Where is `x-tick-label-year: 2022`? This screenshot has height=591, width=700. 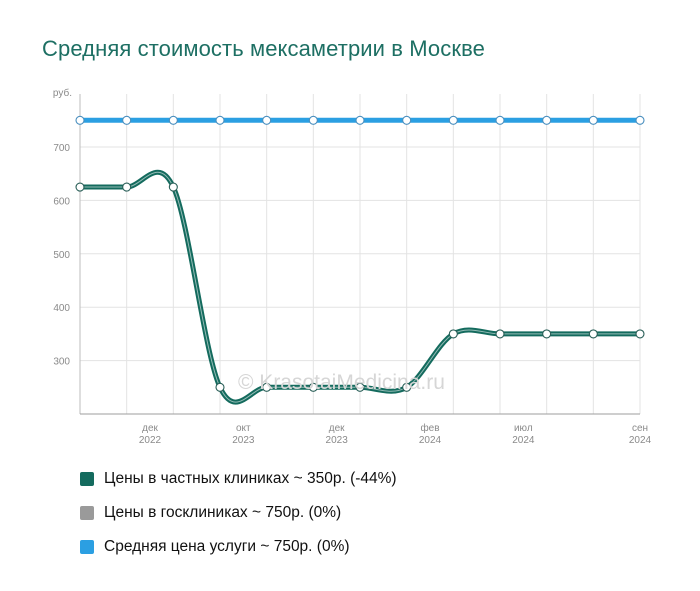 x-tick-label-year: 2022 is located at coordinates (150, 440).